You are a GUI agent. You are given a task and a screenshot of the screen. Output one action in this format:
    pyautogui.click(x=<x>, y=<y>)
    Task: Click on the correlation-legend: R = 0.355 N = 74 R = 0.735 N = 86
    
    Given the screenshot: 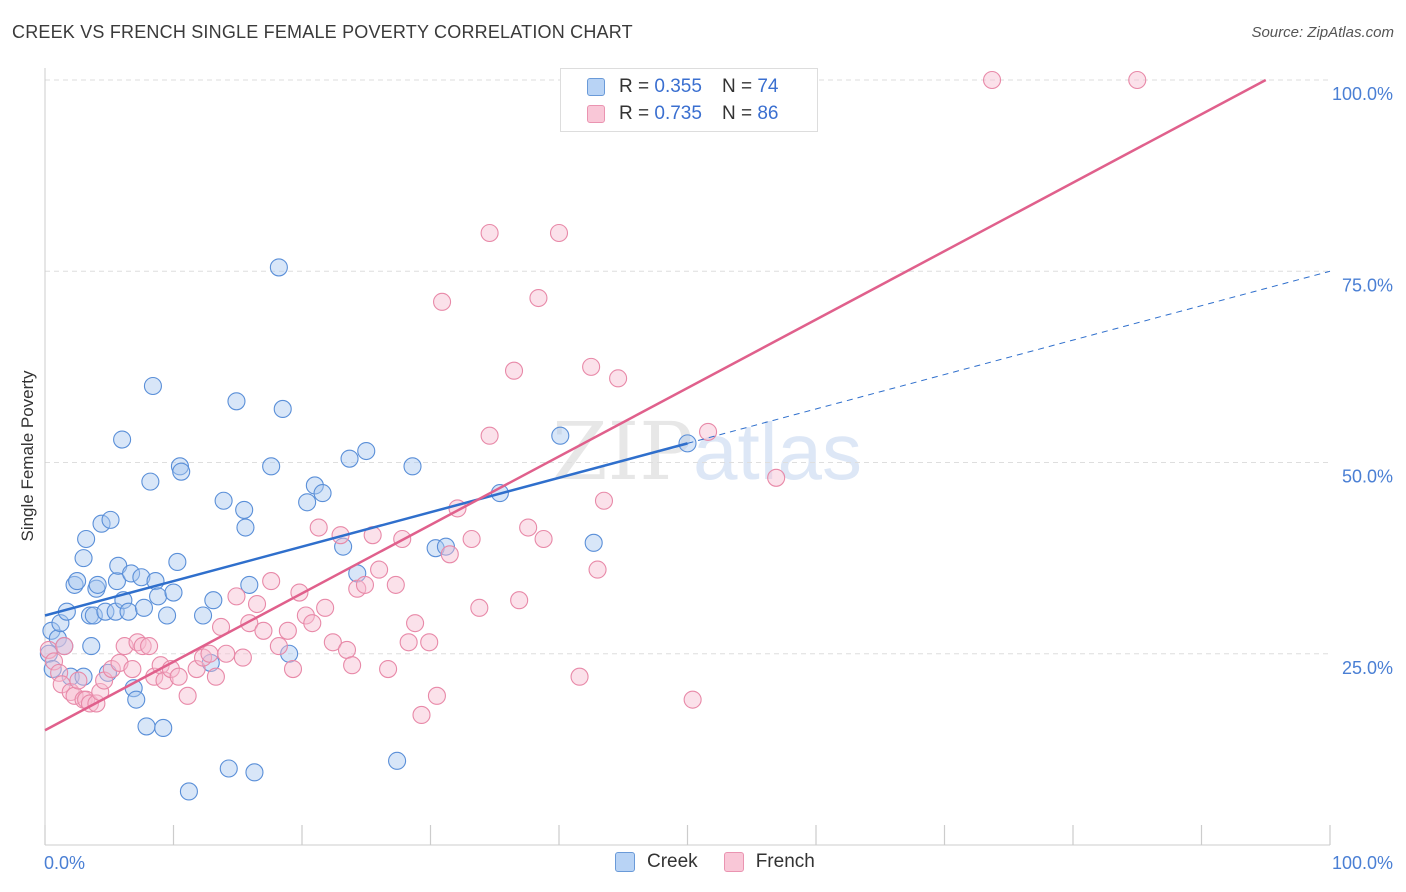 What is the action you would take?
    pyautogui.click(x=689, y=100)
    